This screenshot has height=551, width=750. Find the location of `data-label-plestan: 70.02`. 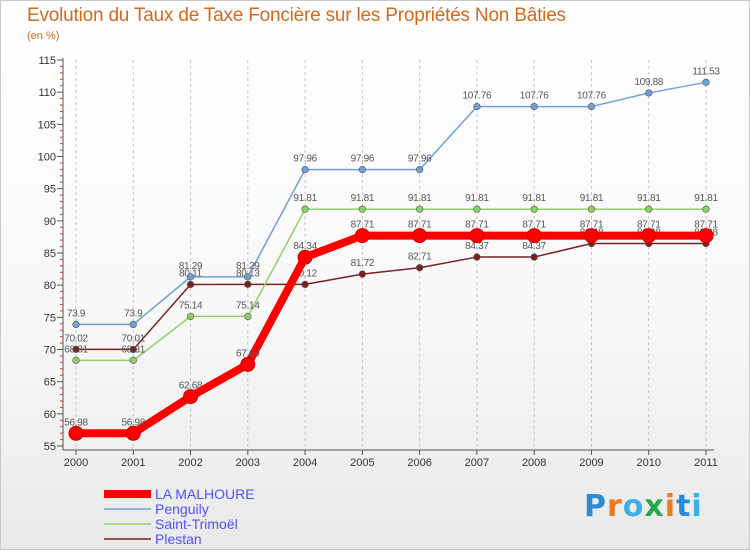

data-label-plestan: 70.02 is located at coordinates (76, 338).